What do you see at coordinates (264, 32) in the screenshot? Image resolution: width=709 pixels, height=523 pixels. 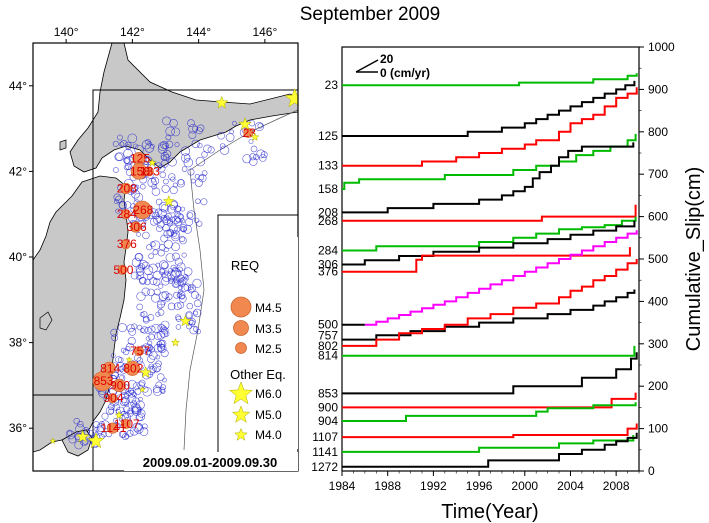 I see `lon-tick-label: 146°` at bounding box center [264, 32].